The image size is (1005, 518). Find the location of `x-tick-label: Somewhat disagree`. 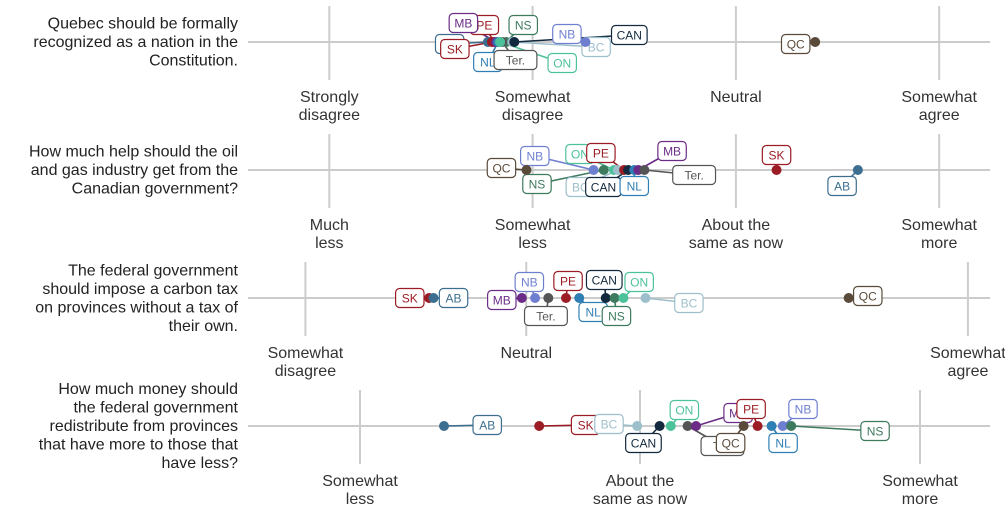

x-tick-label: Somewhat disagree is located at coordinates (306, 362).